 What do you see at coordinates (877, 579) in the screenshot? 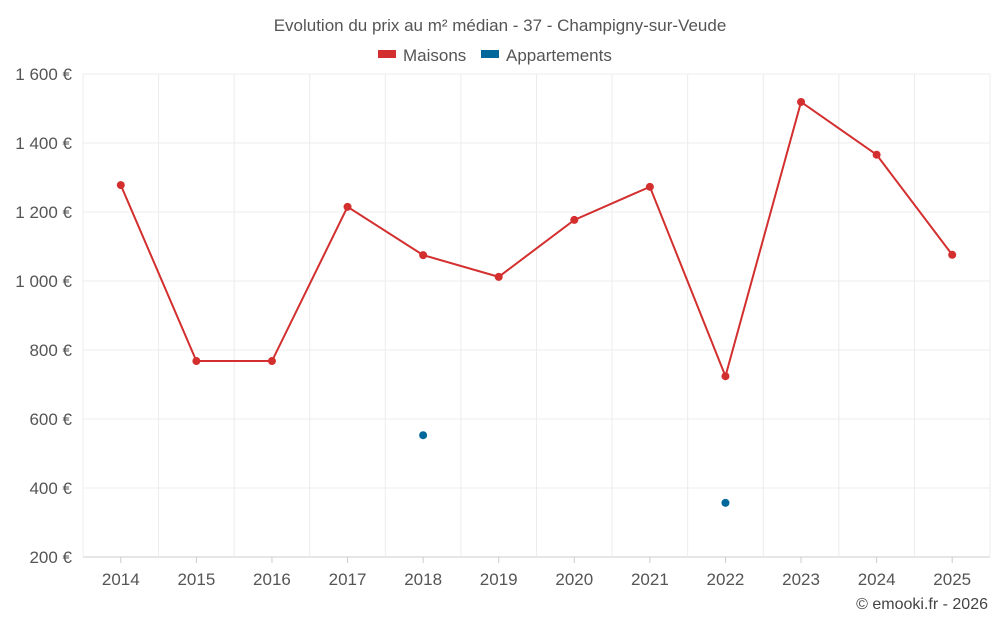
I see `x-tick-label-2024: 2024` at bounding box center [877, 579].